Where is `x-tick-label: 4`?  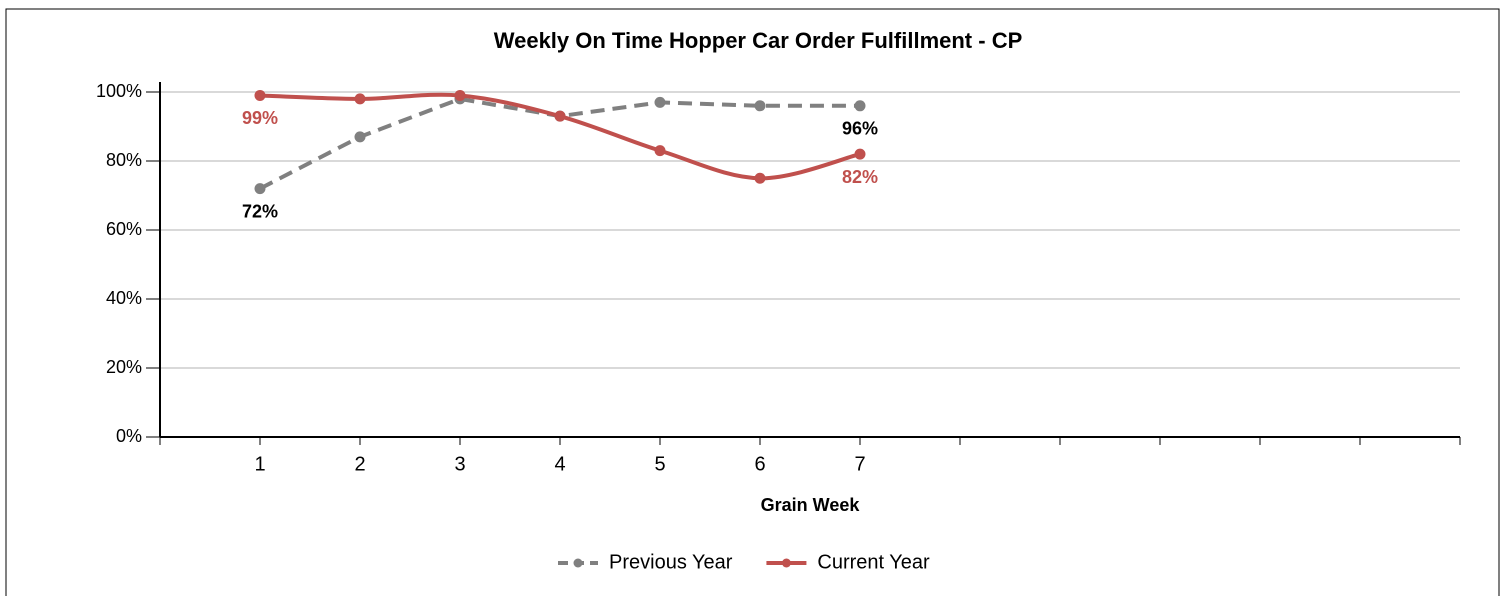
x-tick-label: 4 is located at coordinates (559, 464).